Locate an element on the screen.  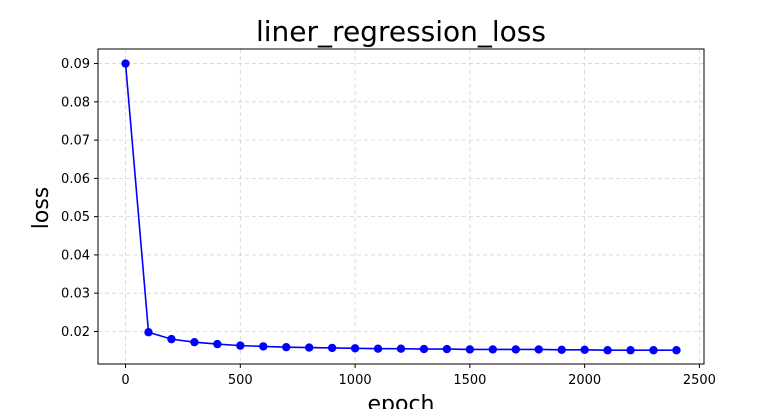
x-tick-label: 500 is located at coordinates (240, 380).